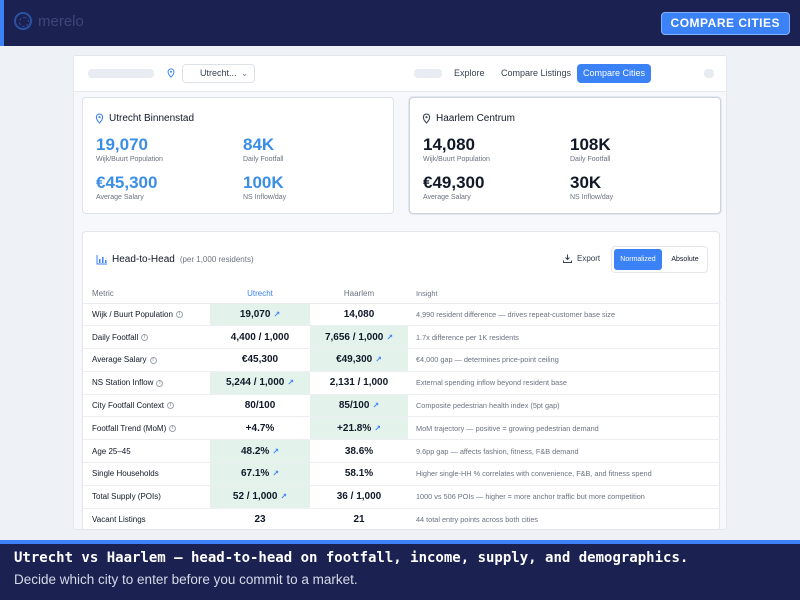 The width and height of the screenshot is (800, 600). What do you see at coordinates (260, 497) in the screenshot?
I see `utrecht-value-cell: 52 / 1,000 ↗` at bounding box center [260, 497].